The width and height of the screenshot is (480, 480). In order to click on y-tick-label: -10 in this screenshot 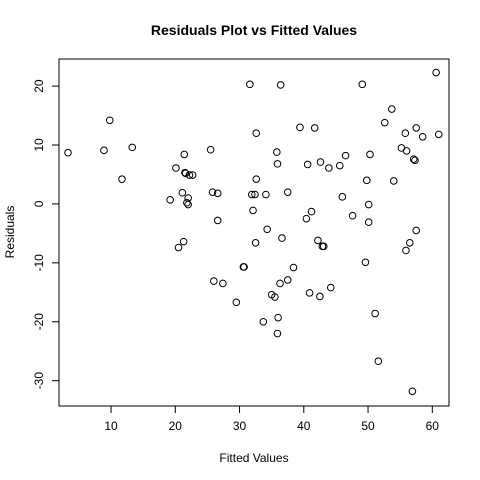, I will do `click(39, 263)`.